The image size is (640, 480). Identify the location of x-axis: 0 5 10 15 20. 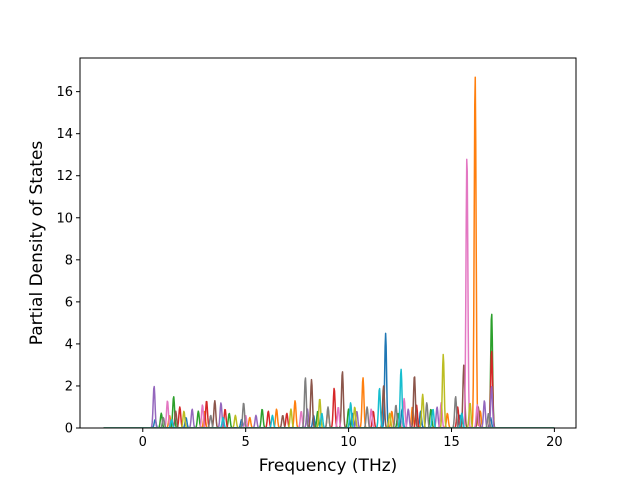
(351, 439).